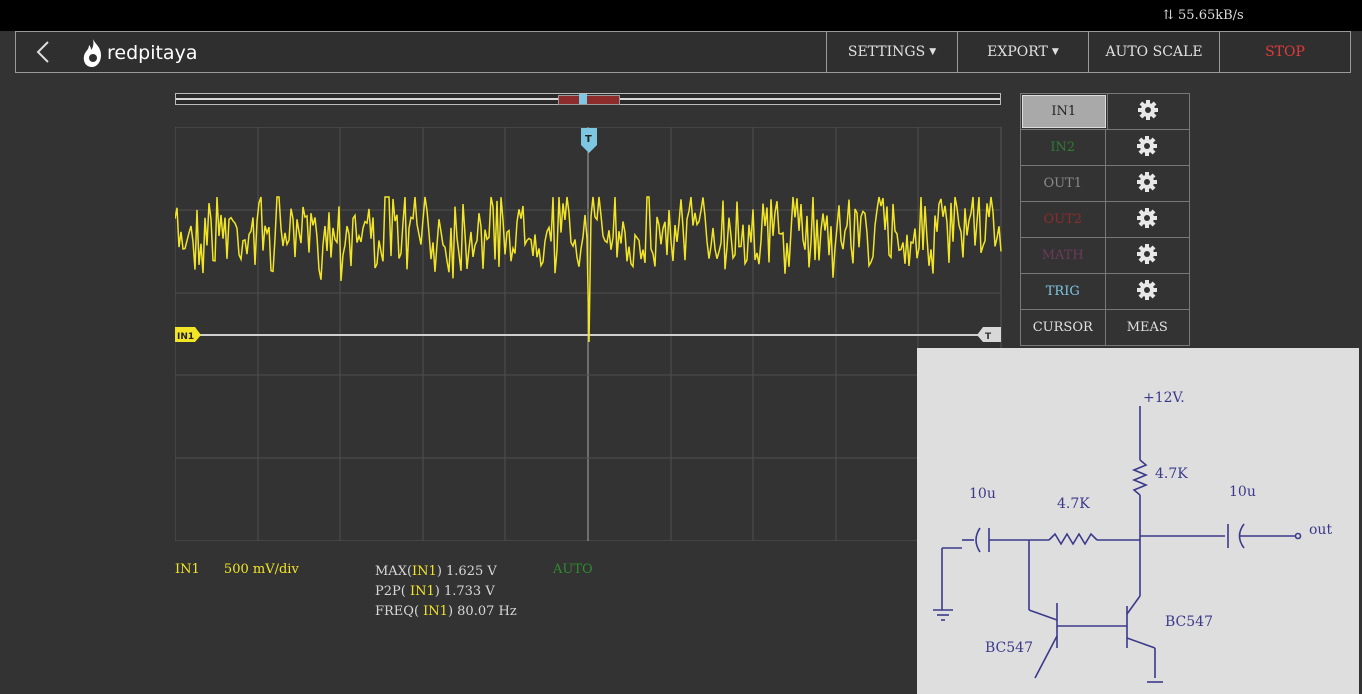 The image size is (1362, 694). I want to click on meas-freq: FREQ( IN1) 80.07 Hz, so click(446, 612).